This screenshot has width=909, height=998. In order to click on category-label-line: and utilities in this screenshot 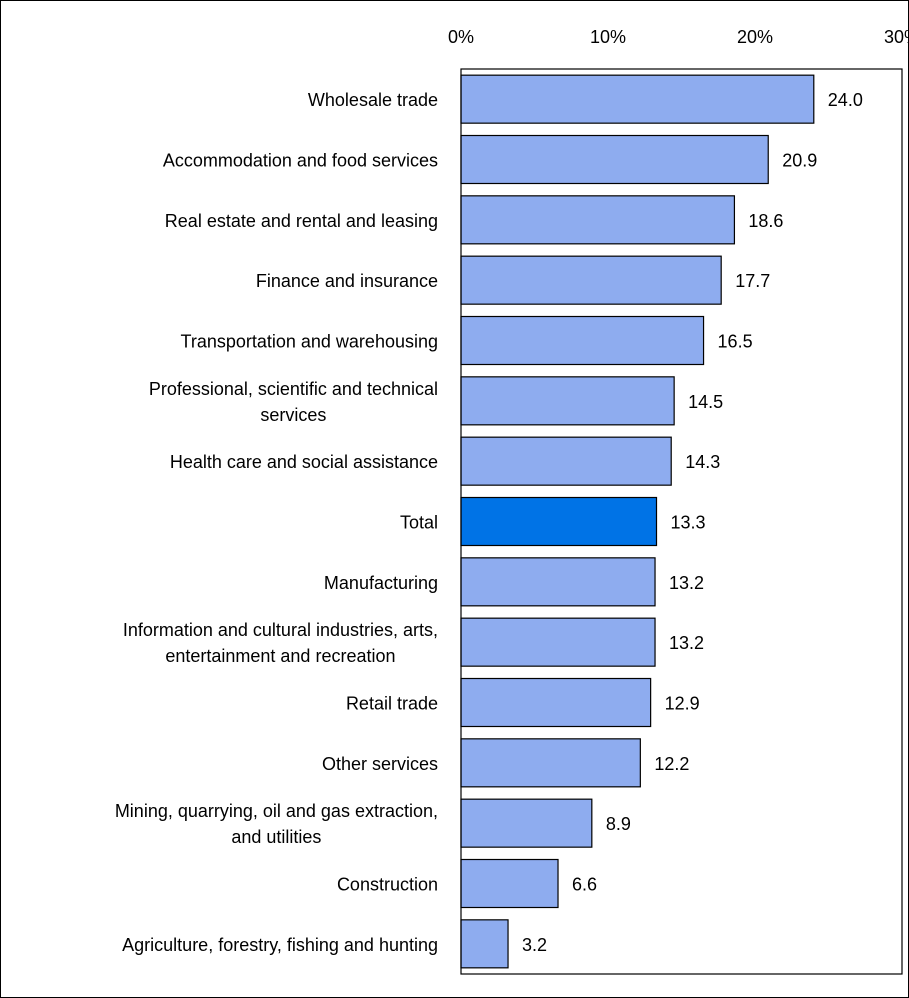, I will do `click(276, 837)`.